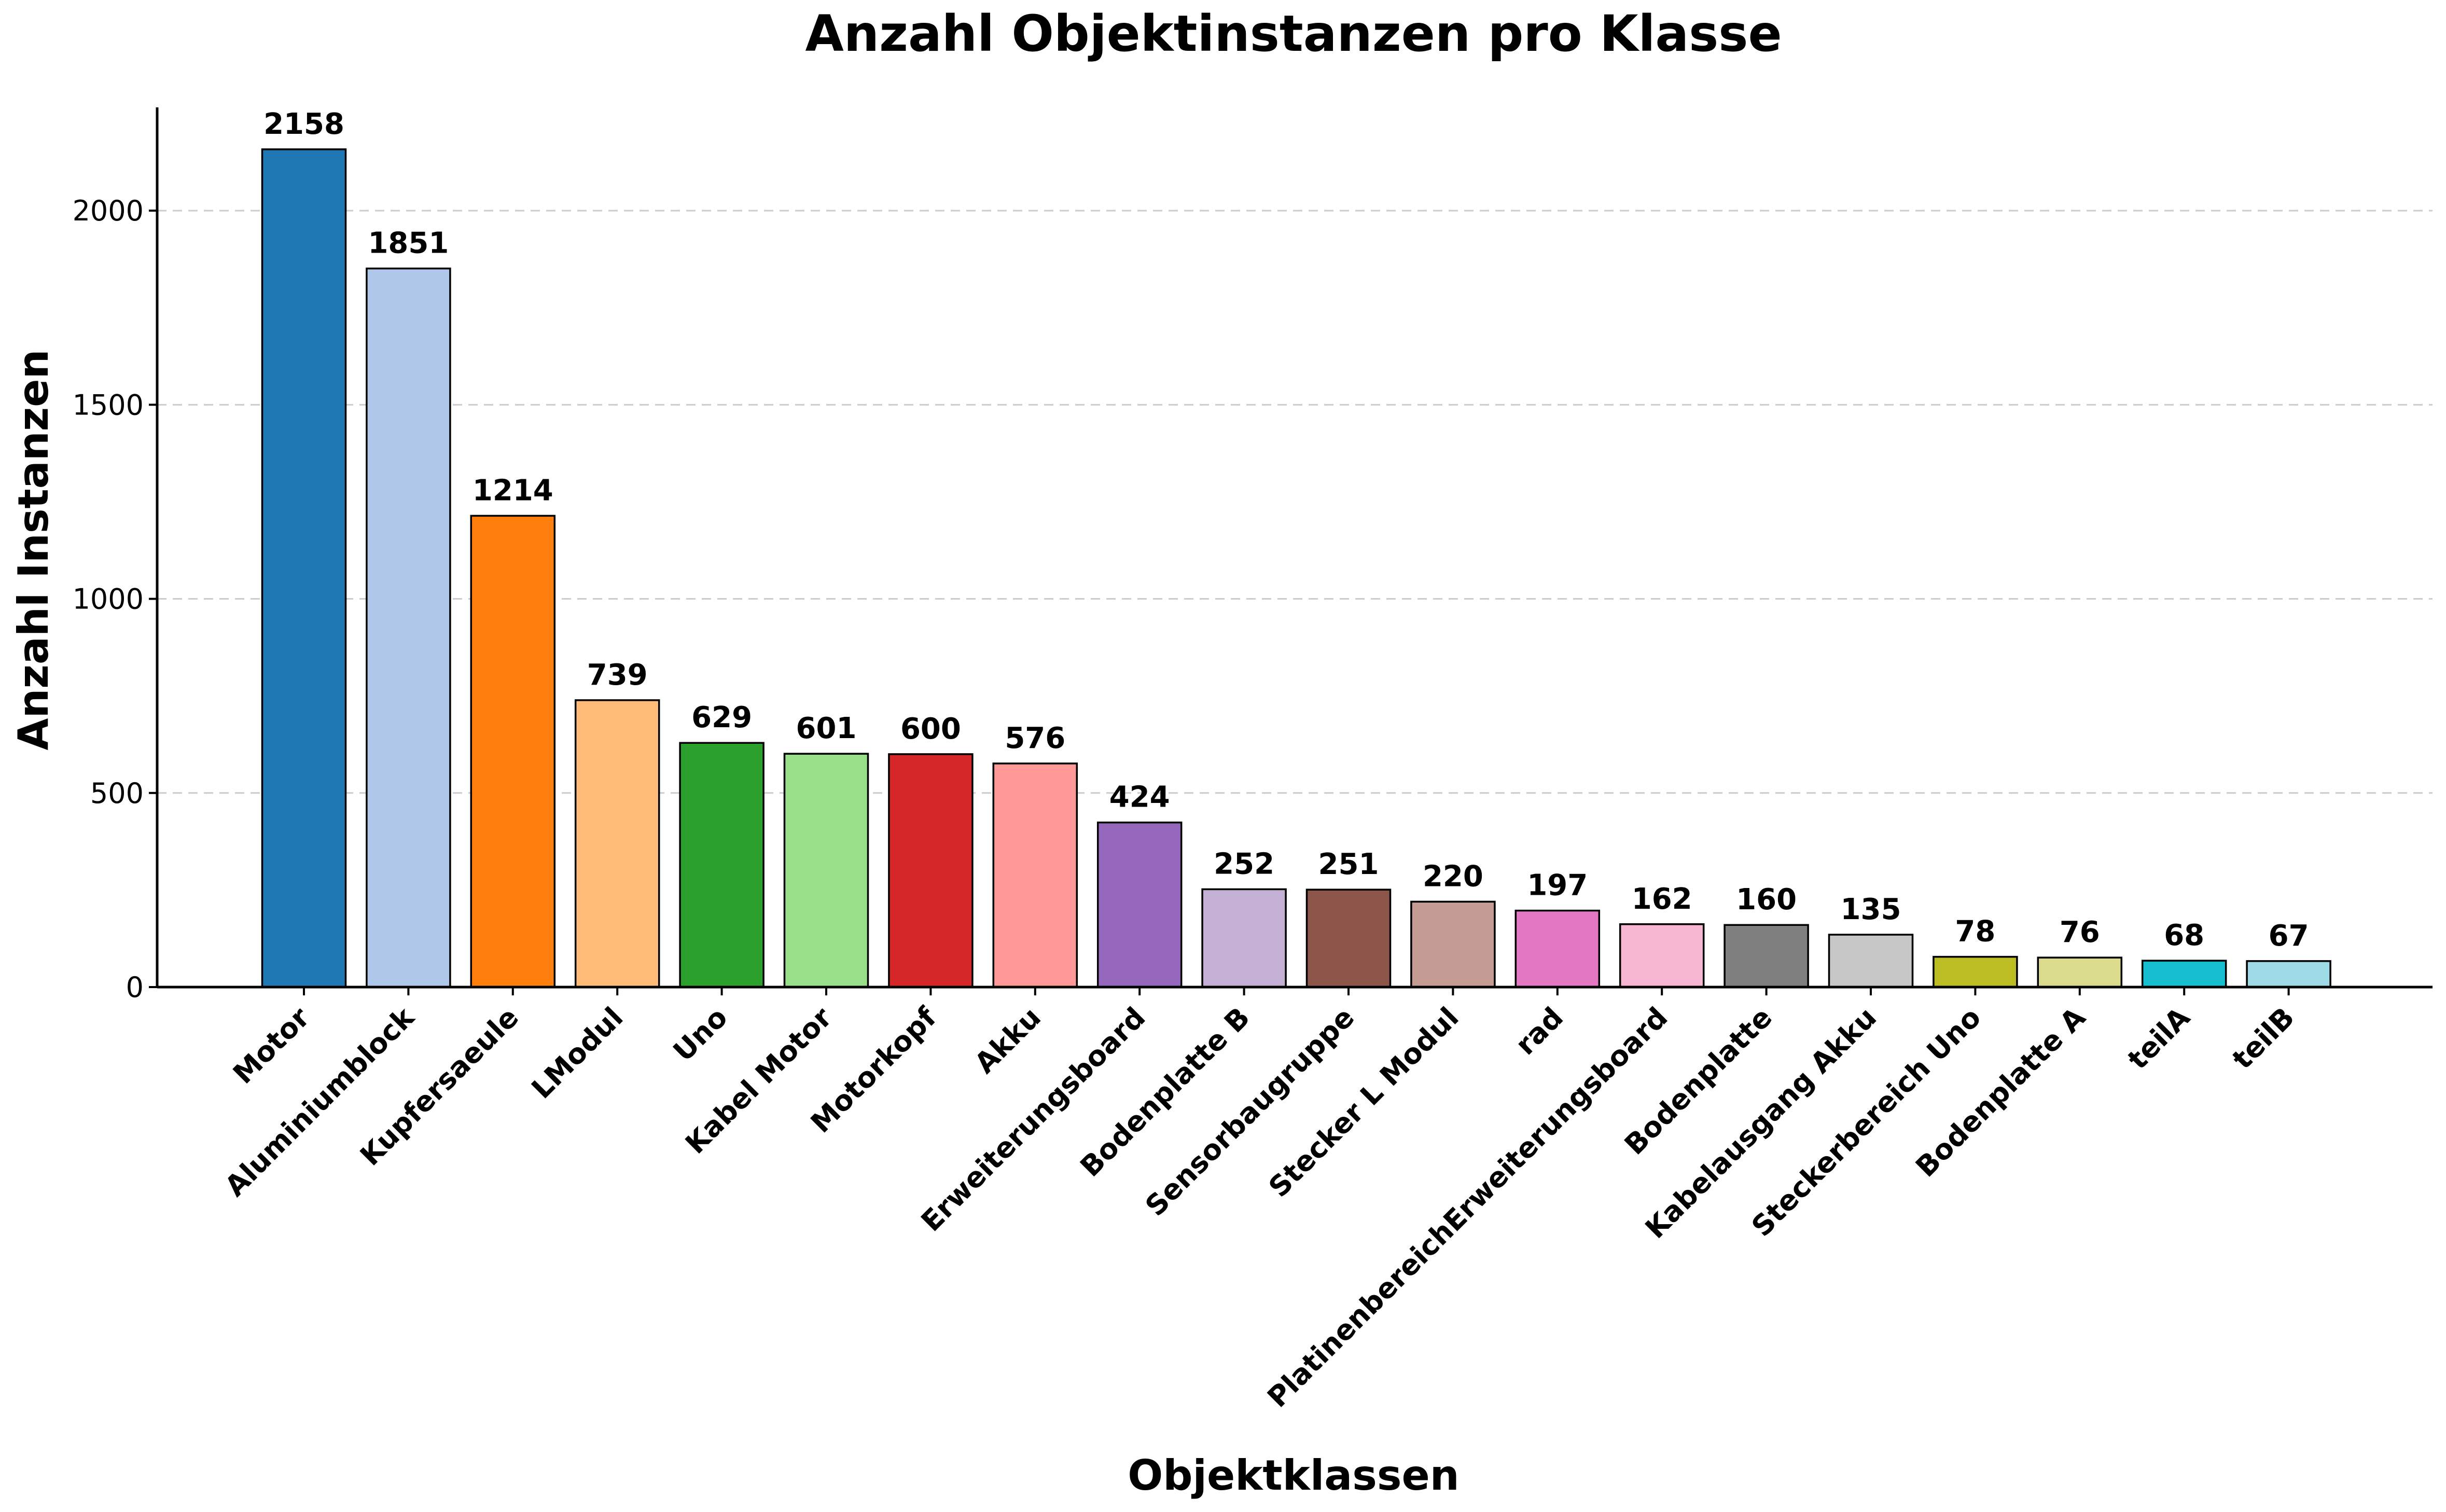 Image resolution: width=2446 pixels, height=1512 pixels. What do you see at coordinates (271, 1046) in the screenshot?
I see `x-tick-label: Motor` at bounding box center [271, 1046].